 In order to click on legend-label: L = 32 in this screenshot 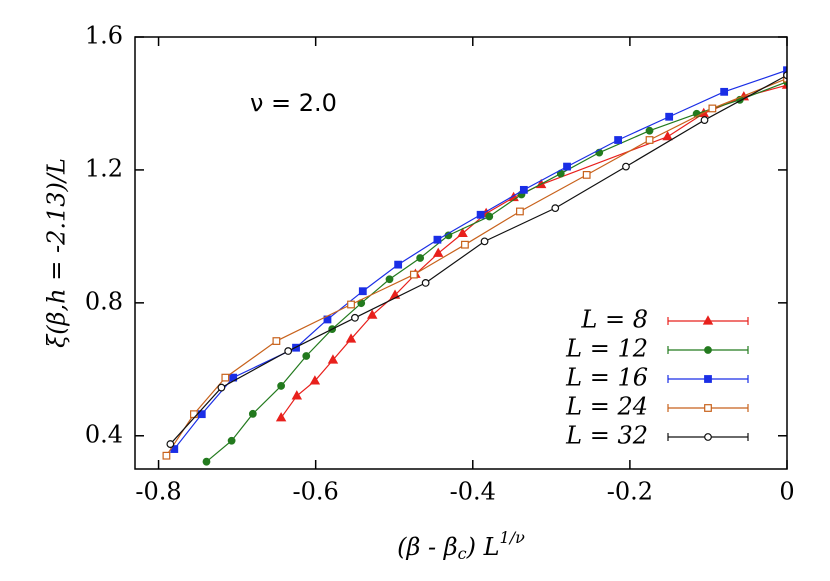, I will do `click(606, 436)`.